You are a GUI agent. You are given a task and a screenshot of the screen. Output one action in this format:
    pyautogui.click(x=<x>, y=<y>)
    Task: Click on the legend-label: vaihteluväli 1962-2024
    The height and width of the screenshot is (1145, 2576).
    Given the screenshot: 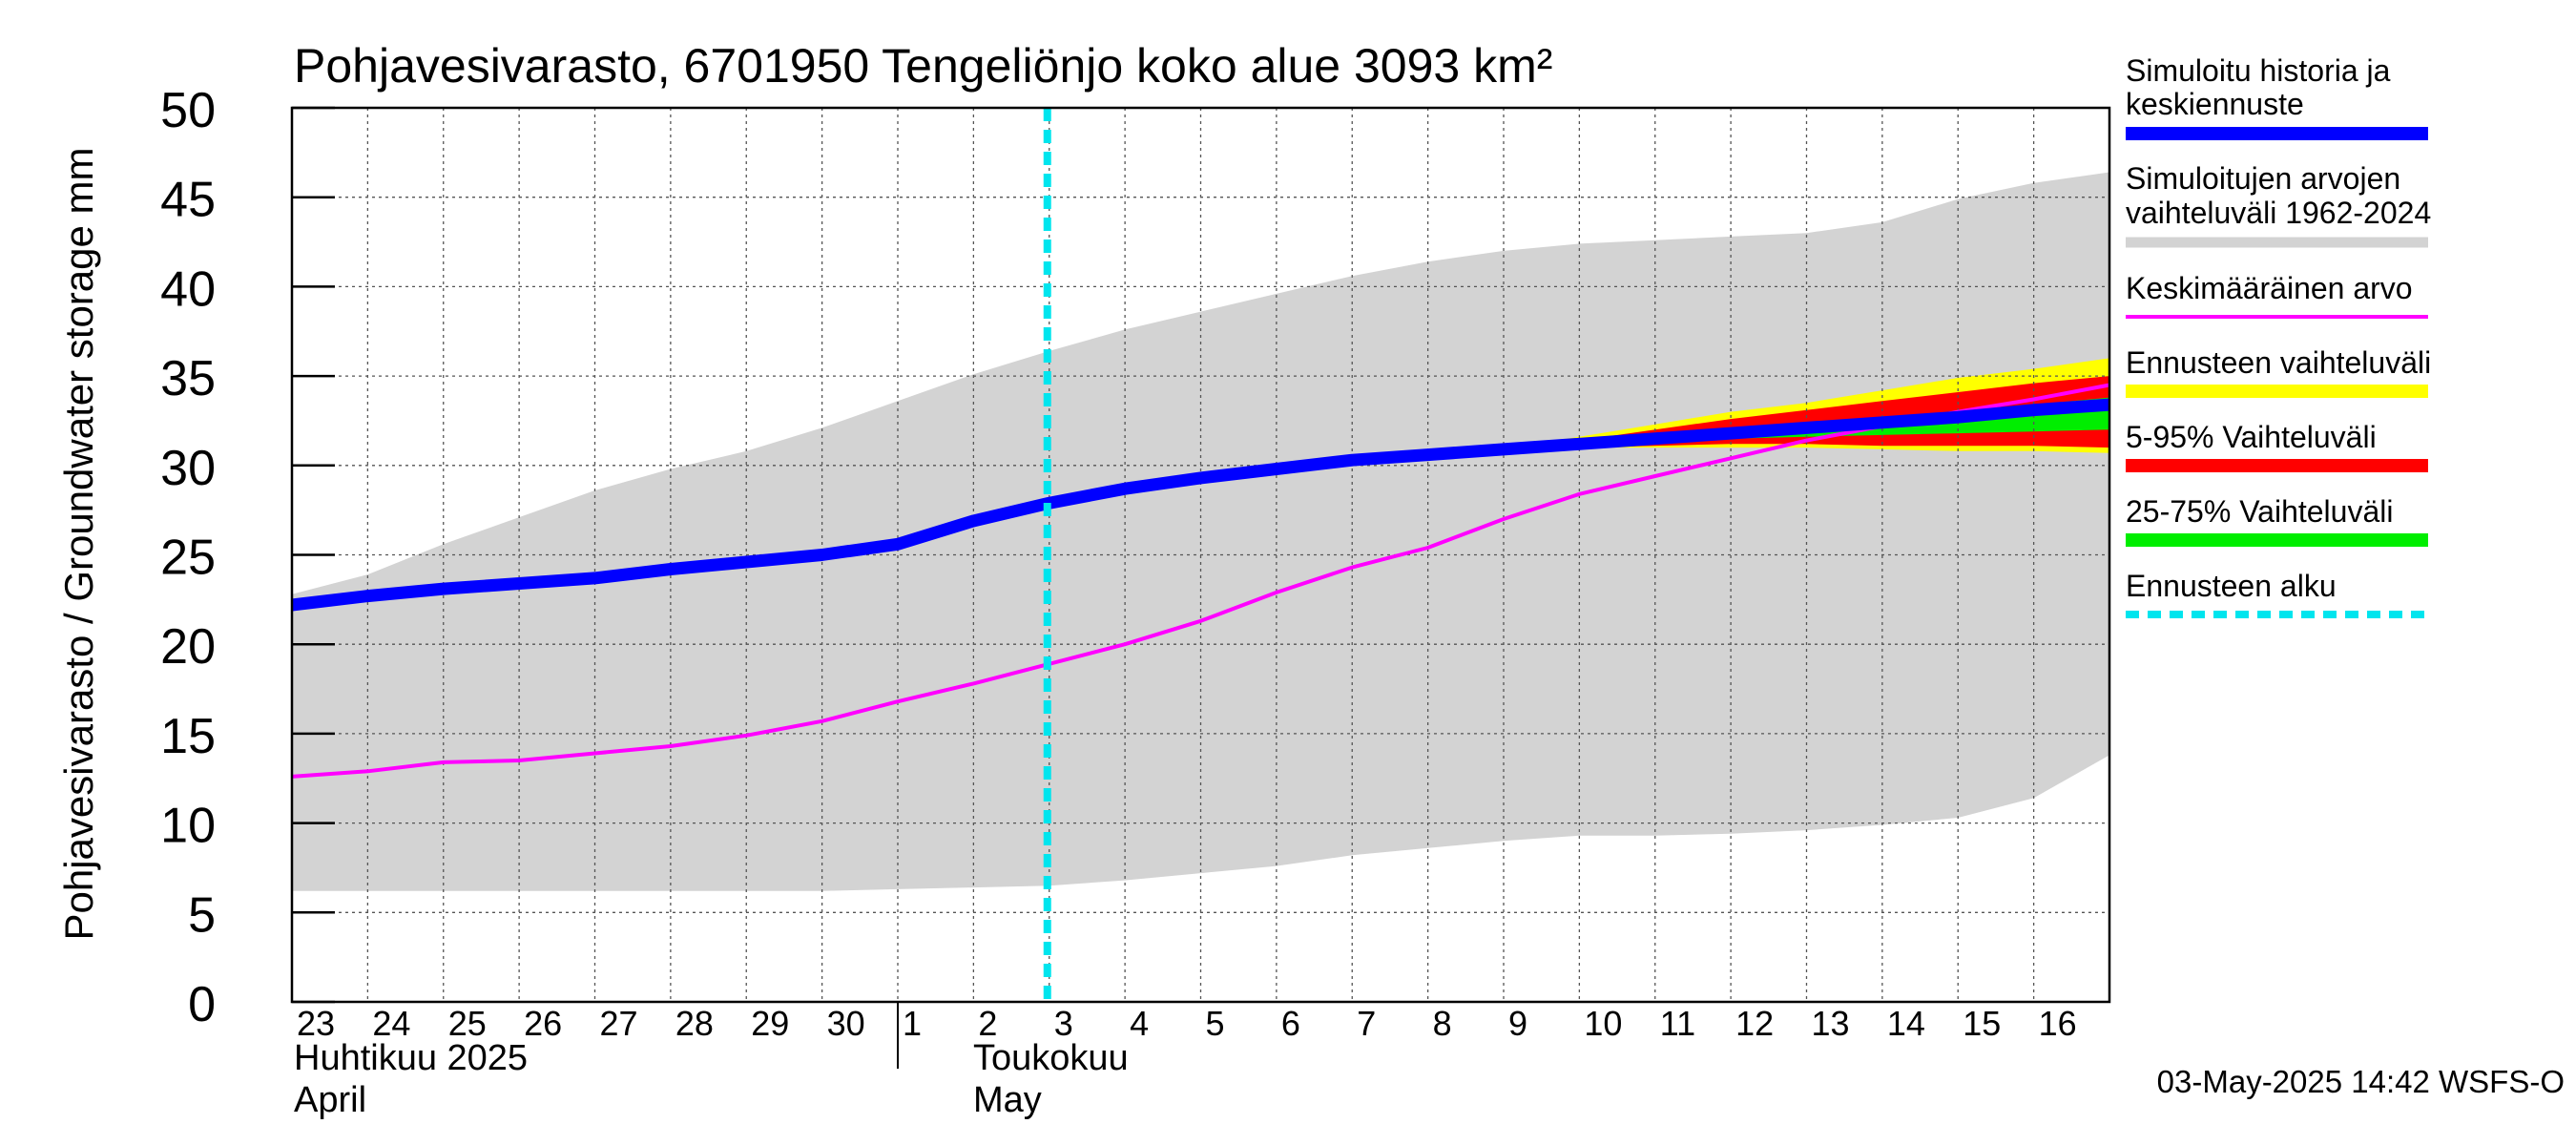 What is the action you would take?
    pyautogui.click(x=2278, y=213)
    